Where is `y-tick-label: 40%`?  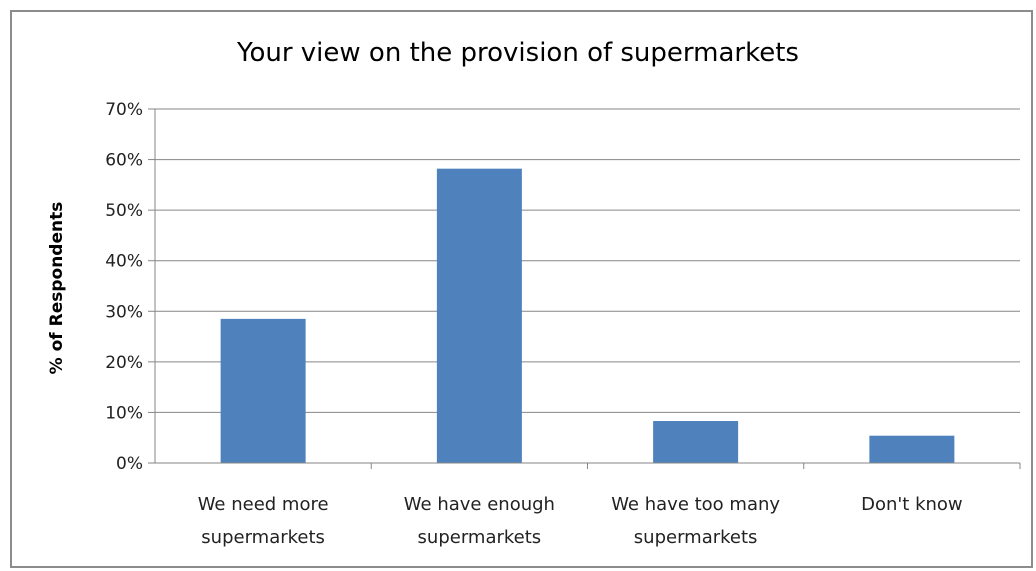 y-tick-label: 40% is located at coordinates (124, 262).